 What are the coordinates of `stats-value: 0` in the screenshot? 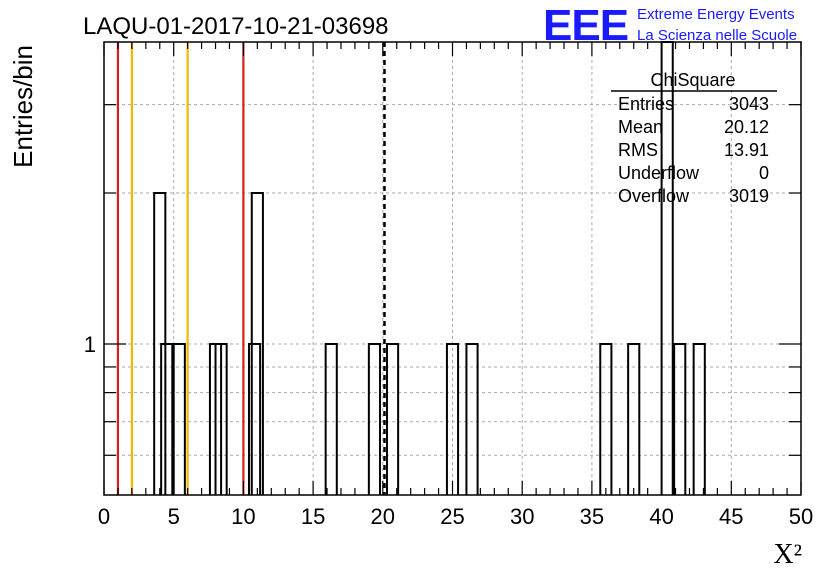 It's located at (764, 173).